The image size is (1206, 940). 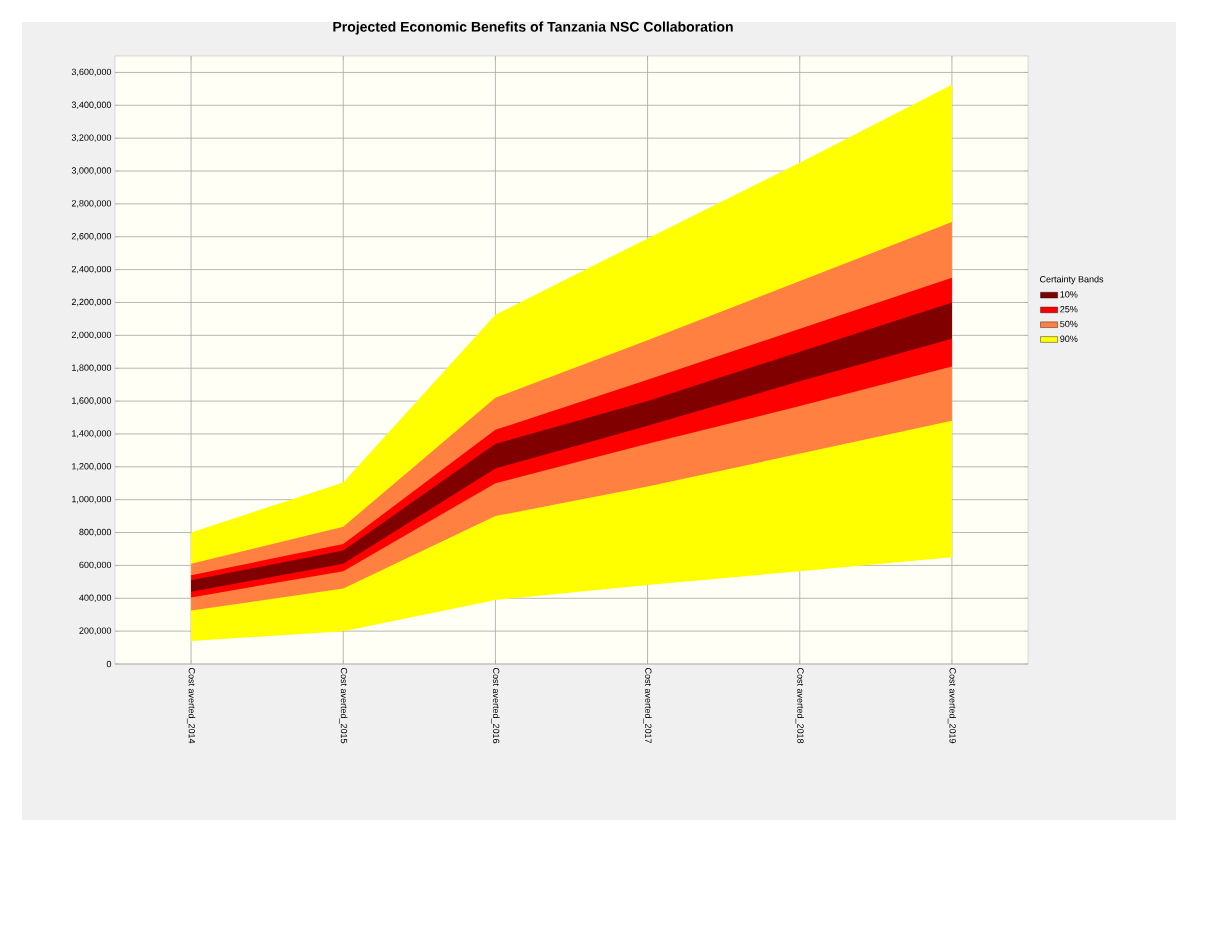 I want to click on y-tick-label: 3,600,000, so click(x=91, y=72).